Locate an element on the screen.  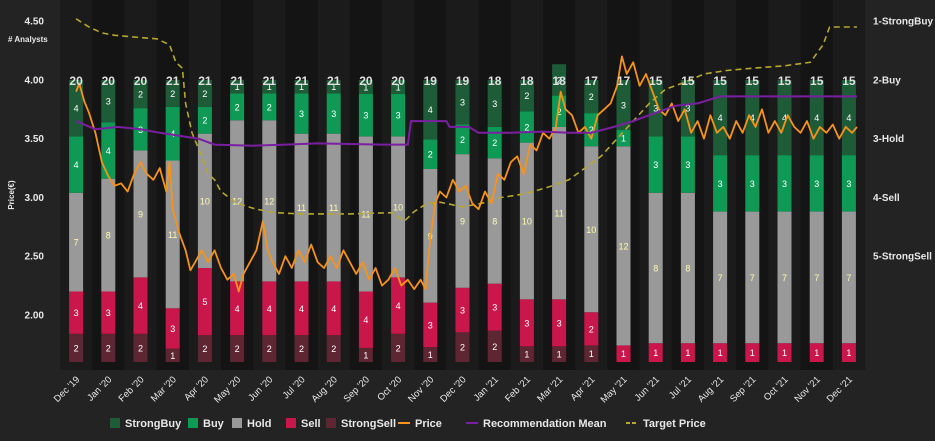
legend-label: Recommendation Mean is located at coordinates (545, 424).